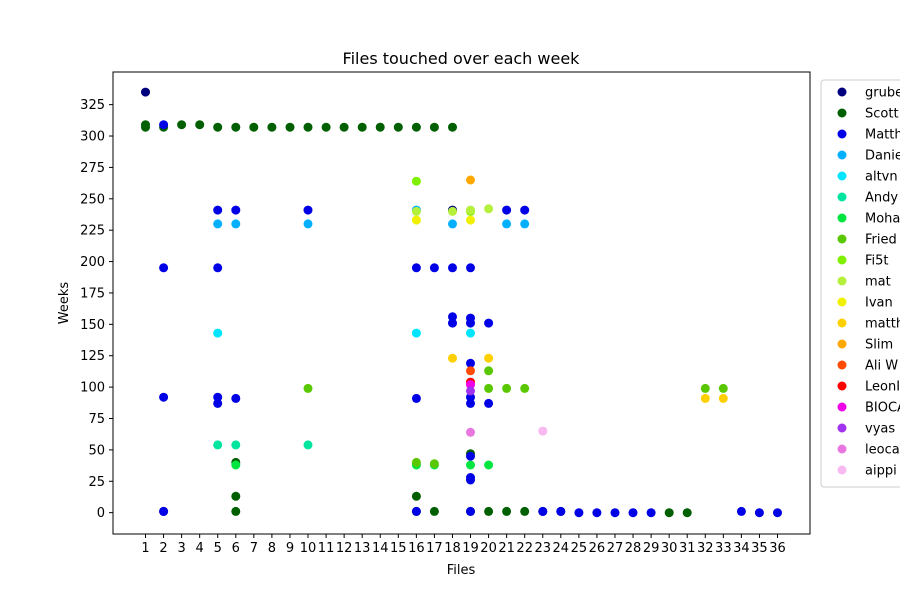 The image size is (900, 600). I want to click on series-slim, so click(470, 180).